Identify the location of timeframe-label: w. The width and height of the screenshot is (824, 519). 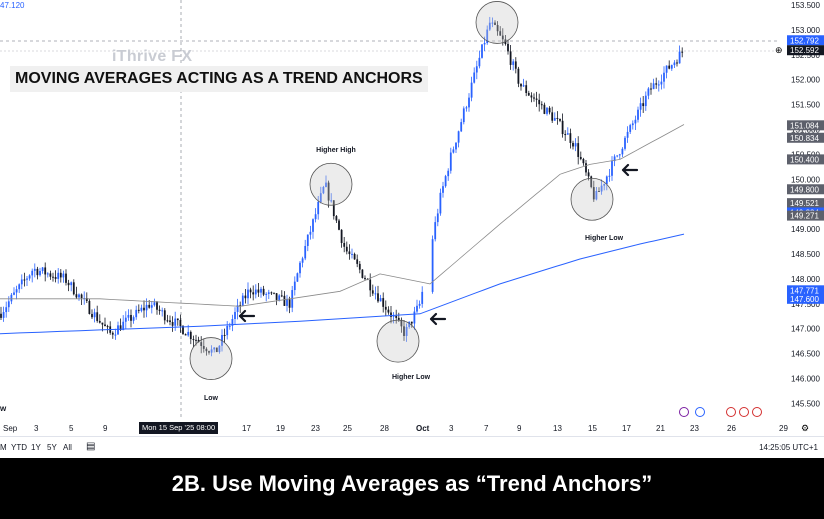
(3, 408).